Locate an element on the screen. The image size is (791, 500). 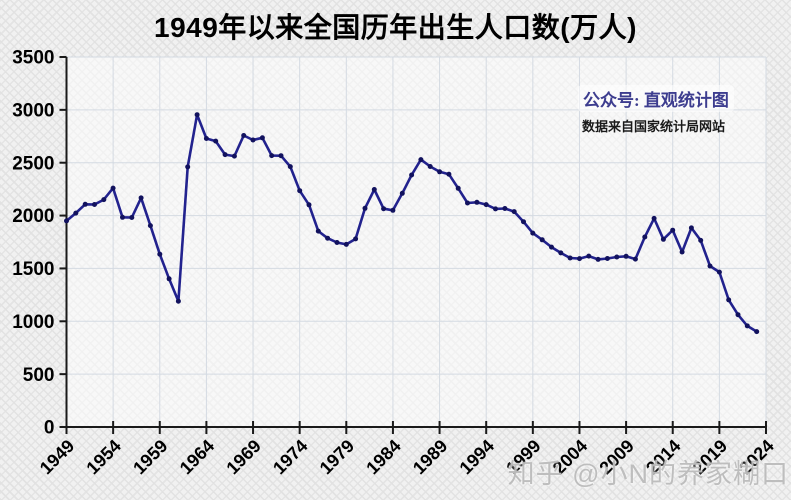
chart-title: 1949年以来全国历年出生人口数(万人) is located at coordinates (395, 27).